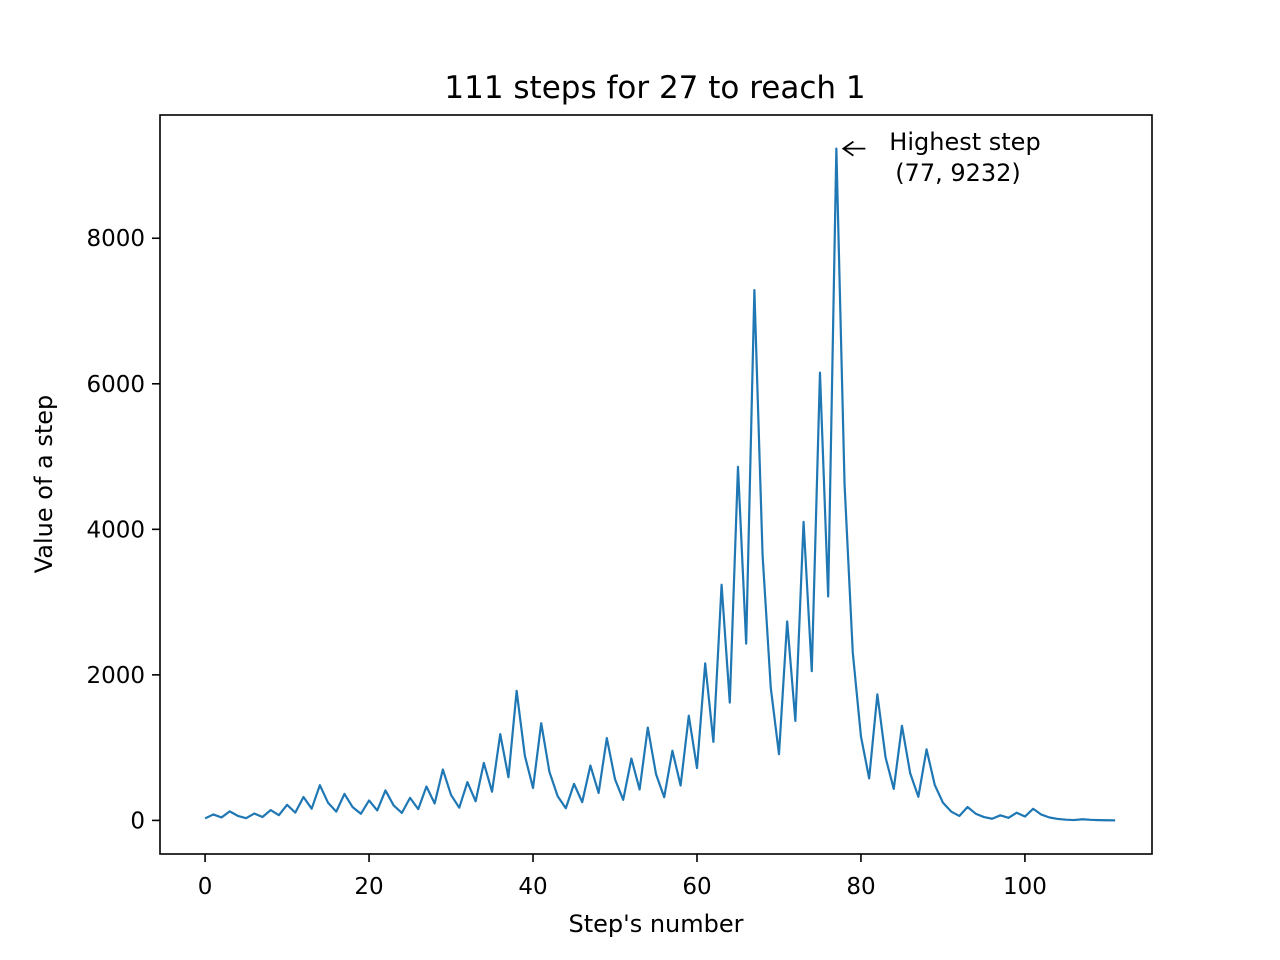  What do you see at coordinates (205, 887) in the screenshot?
I see `x-tick-label: 0` at bounding box center [205, 887].